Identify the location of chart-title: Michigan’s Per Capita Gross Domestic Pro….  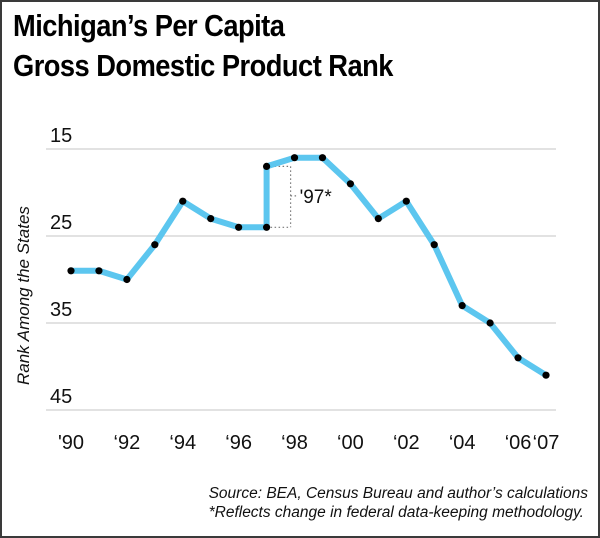
(203, 46).